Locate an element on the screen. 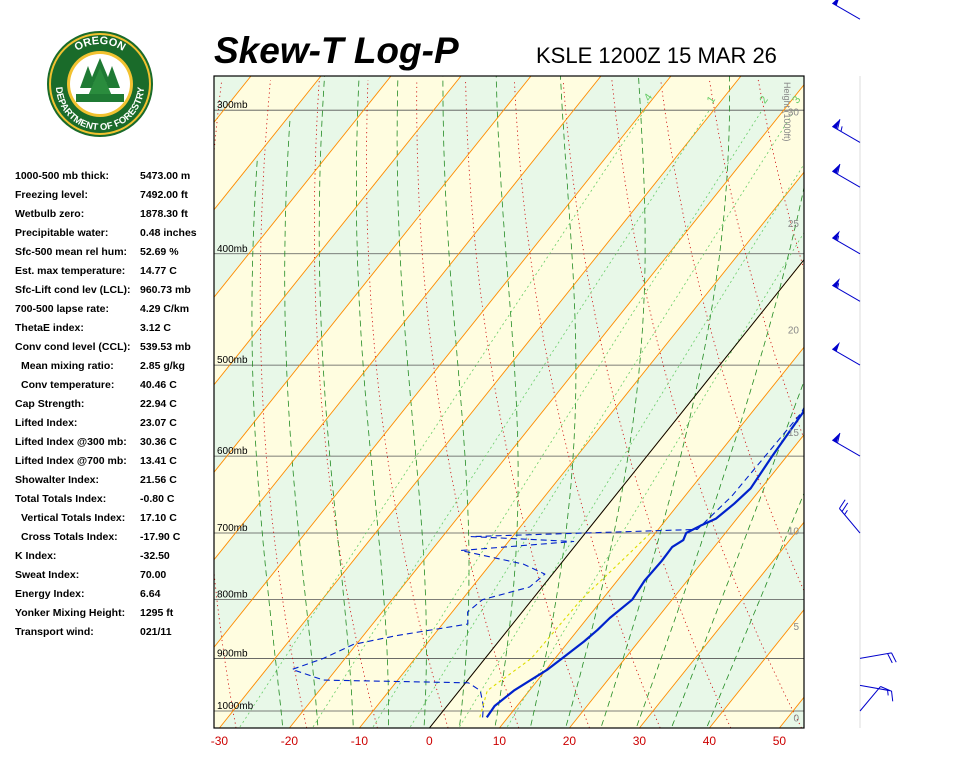 This screenshot has width=960, height=768. index-label: Vertical Totals Index: is located at coordinates (73, 518).